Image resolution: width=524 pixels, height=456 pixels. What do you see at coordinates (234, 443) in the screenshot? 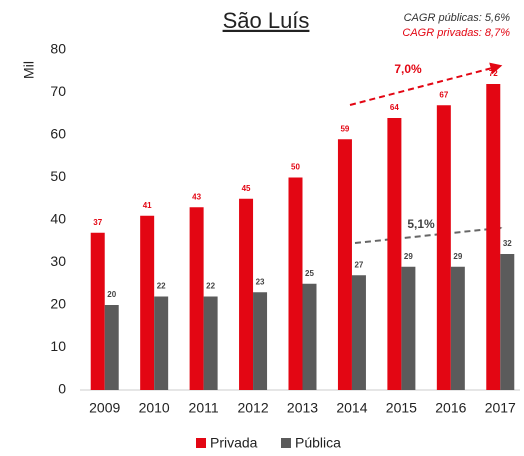
I see `legend-label: Privada` at bounding box center [234, 443].